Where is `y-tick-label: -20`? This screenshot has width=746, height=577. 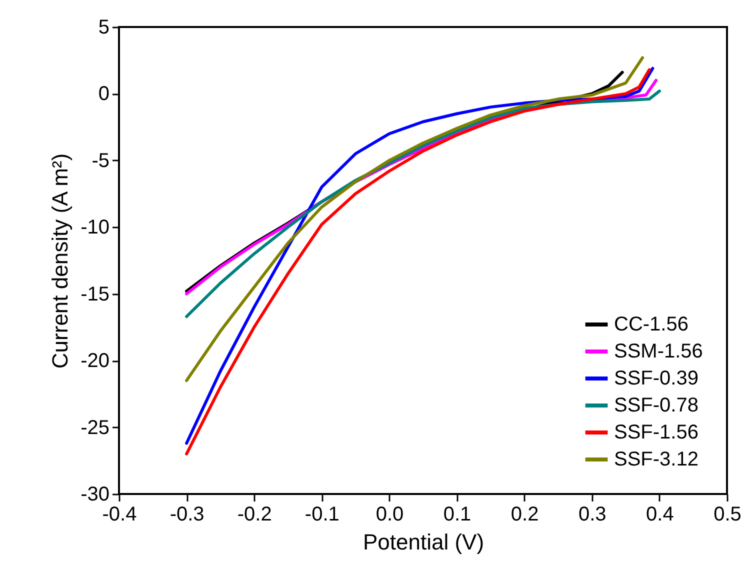 y-tick-label: -20 is located at coordinates (95, 361).